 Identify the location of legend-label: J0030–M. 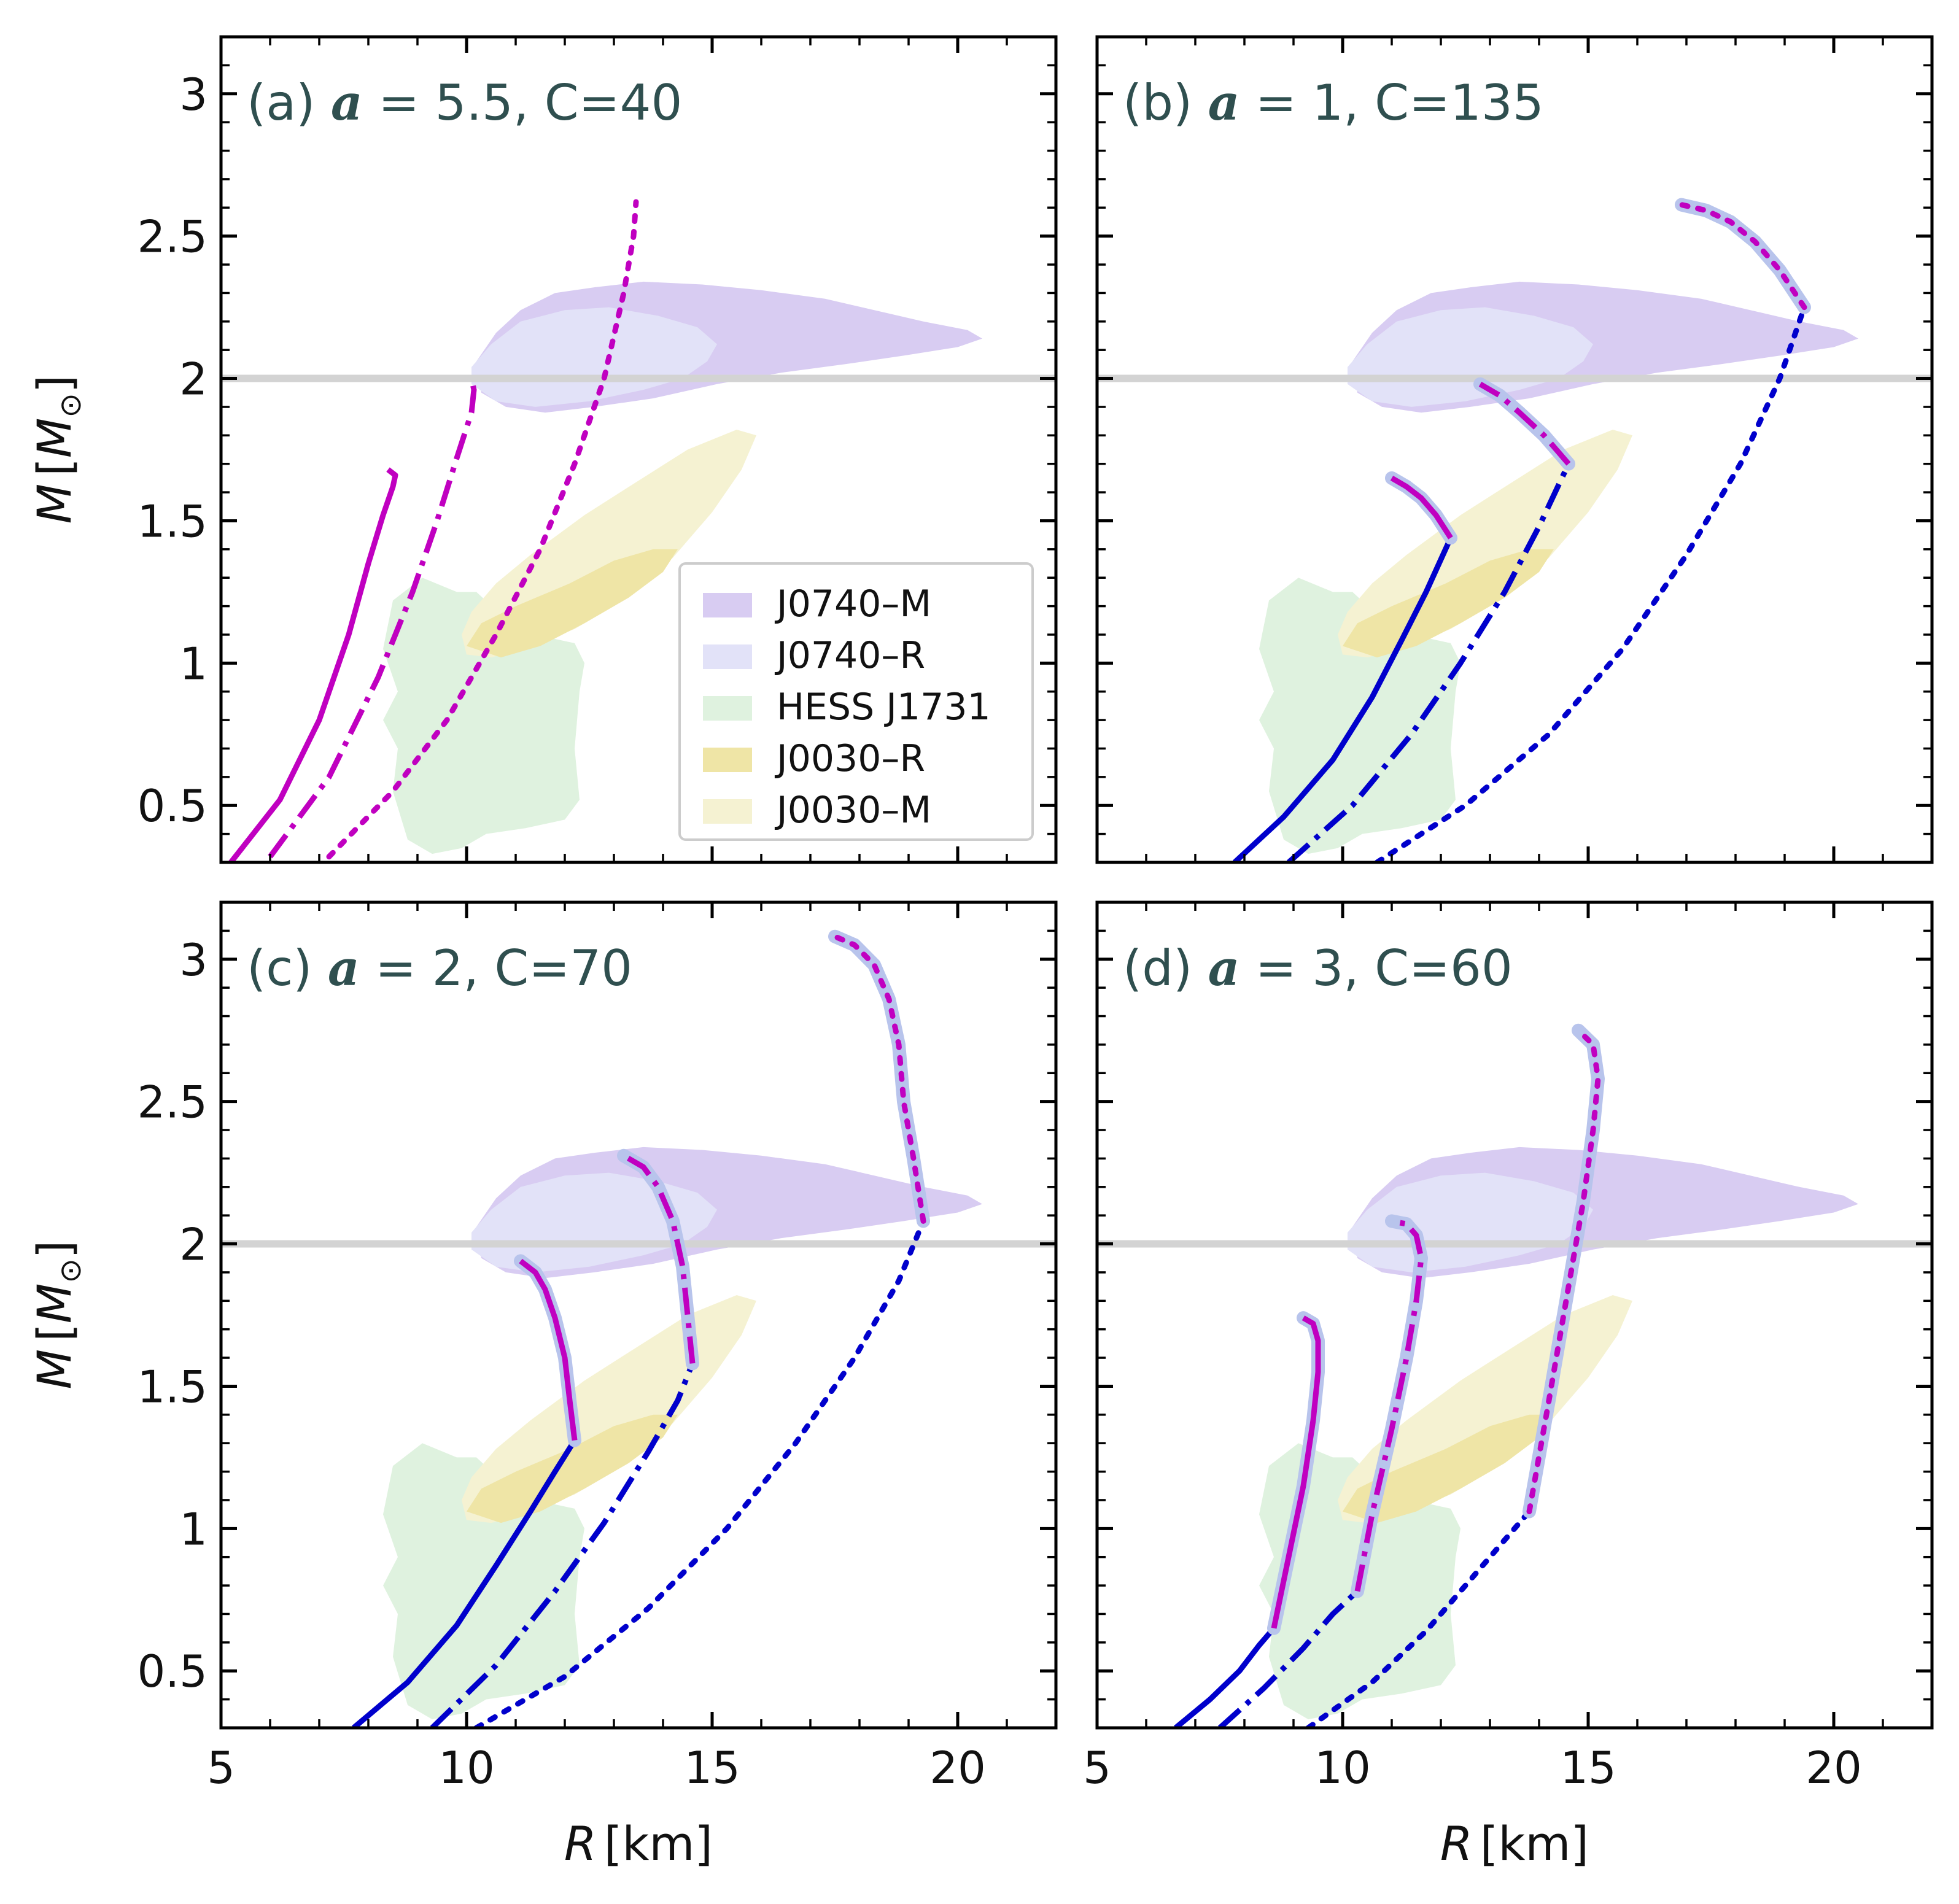
(852, 810).